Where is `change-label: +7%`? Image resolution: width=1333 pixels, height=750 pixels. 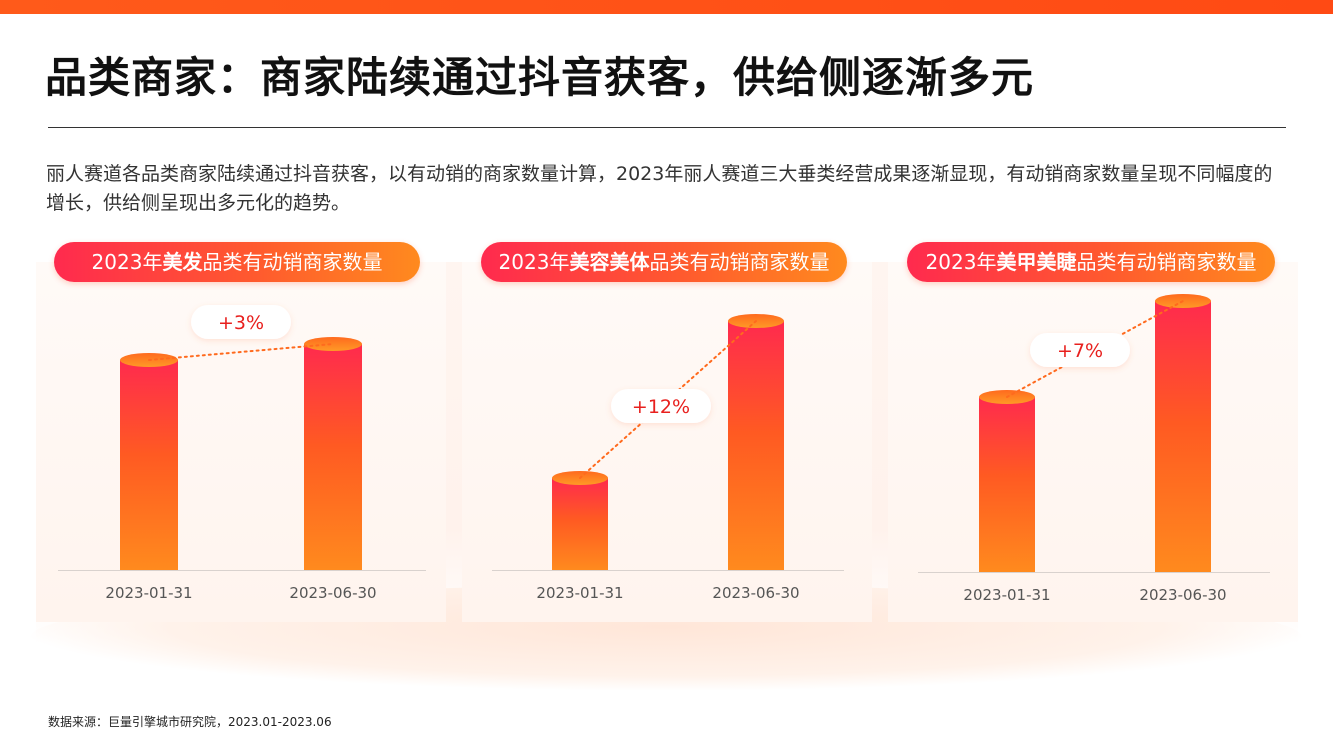 change-label: +7% is located at coordinates (1080, 351).